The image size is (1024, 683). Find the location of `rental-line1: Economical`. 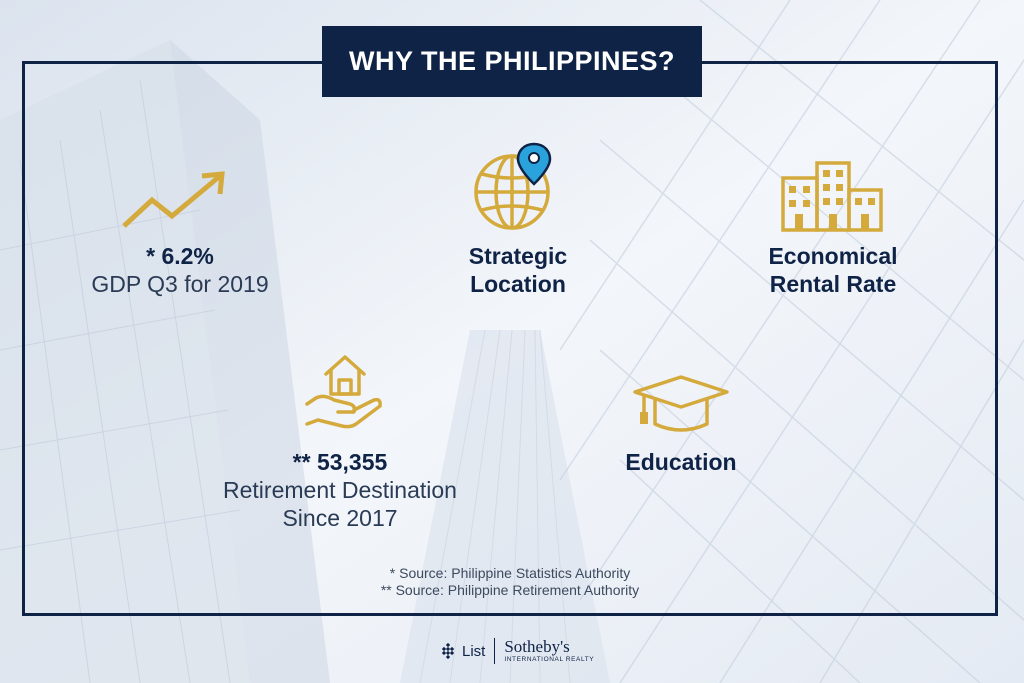

rental-line1: Economical is located at coordinates (833, 256).